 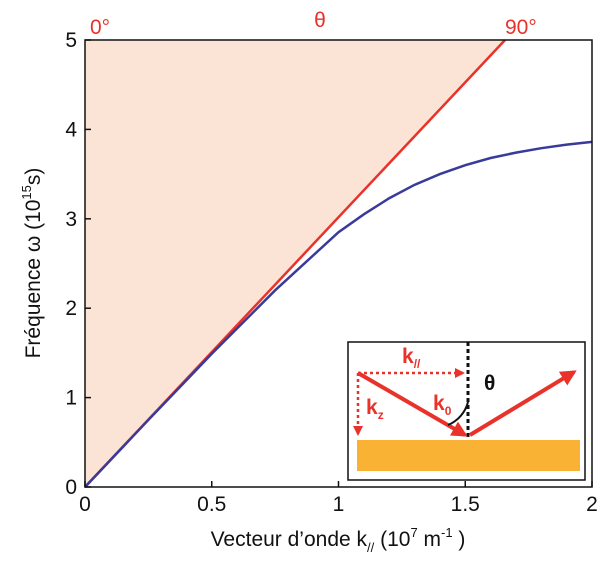 I want to click on y-tick-label: 5, so click(x=71, y=40).